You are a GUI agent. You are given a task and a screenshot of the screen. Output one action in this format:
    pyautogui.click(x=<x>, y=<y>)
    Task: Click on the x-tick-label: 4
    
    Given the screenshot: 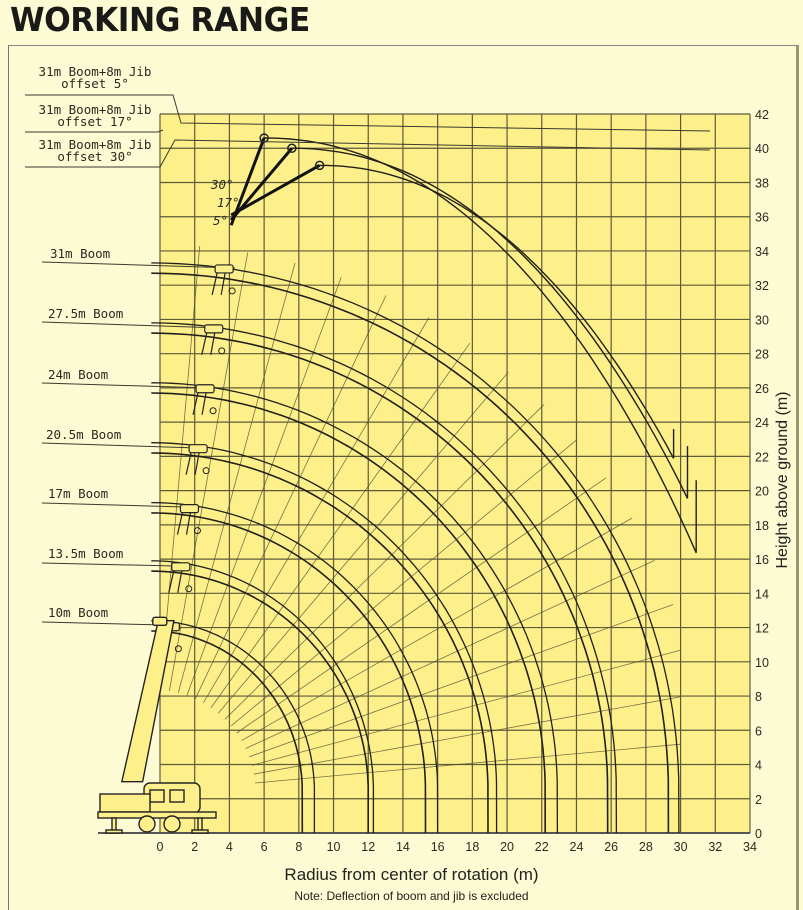 What is the action you would take?
    pyautogui.click(x=229, y=847)
    